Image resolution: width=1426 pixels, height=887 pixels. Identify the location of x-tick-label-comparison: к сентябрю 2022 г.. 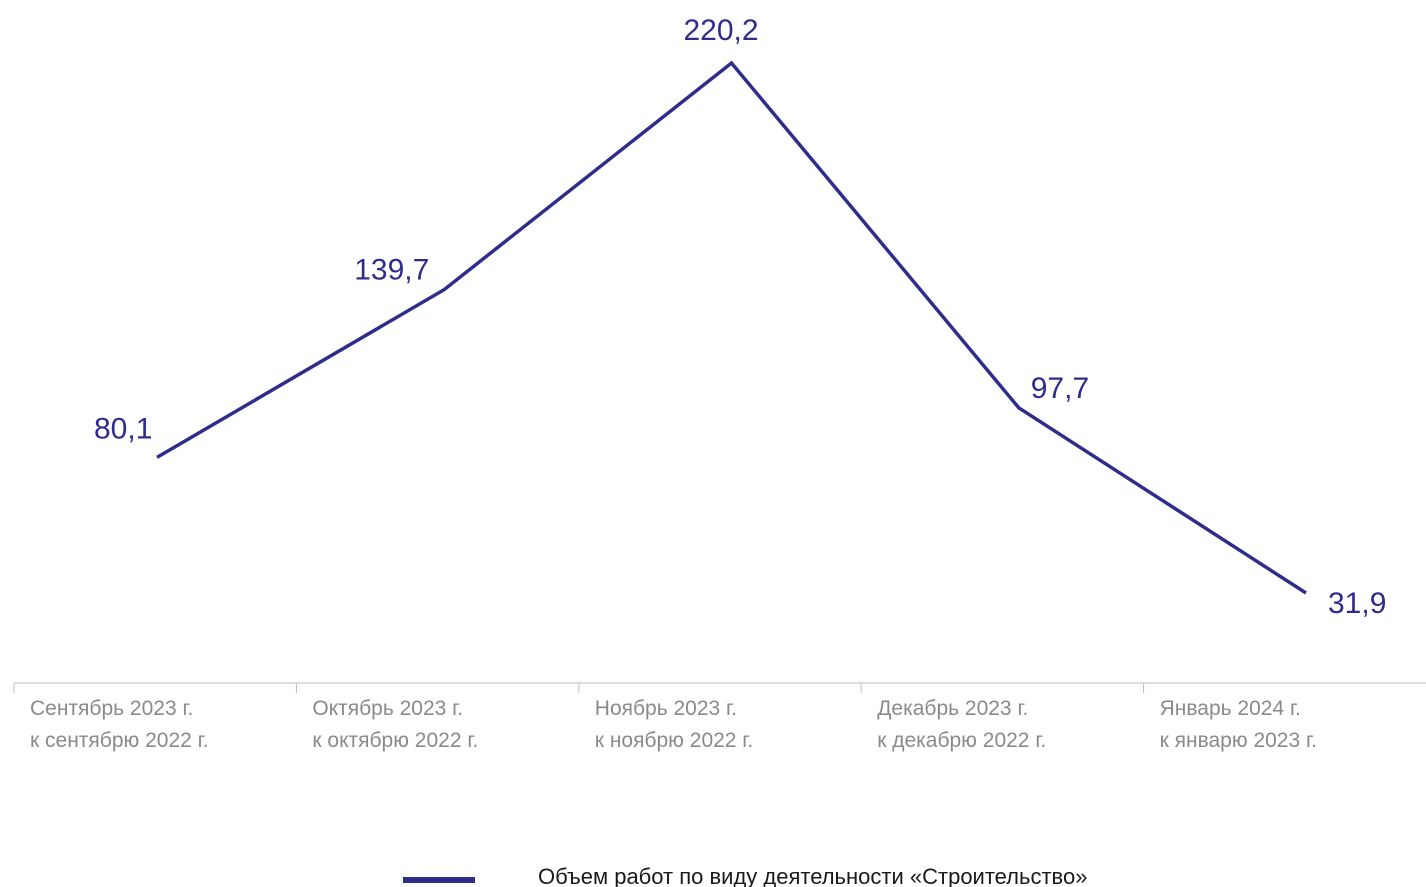
(119, 740).